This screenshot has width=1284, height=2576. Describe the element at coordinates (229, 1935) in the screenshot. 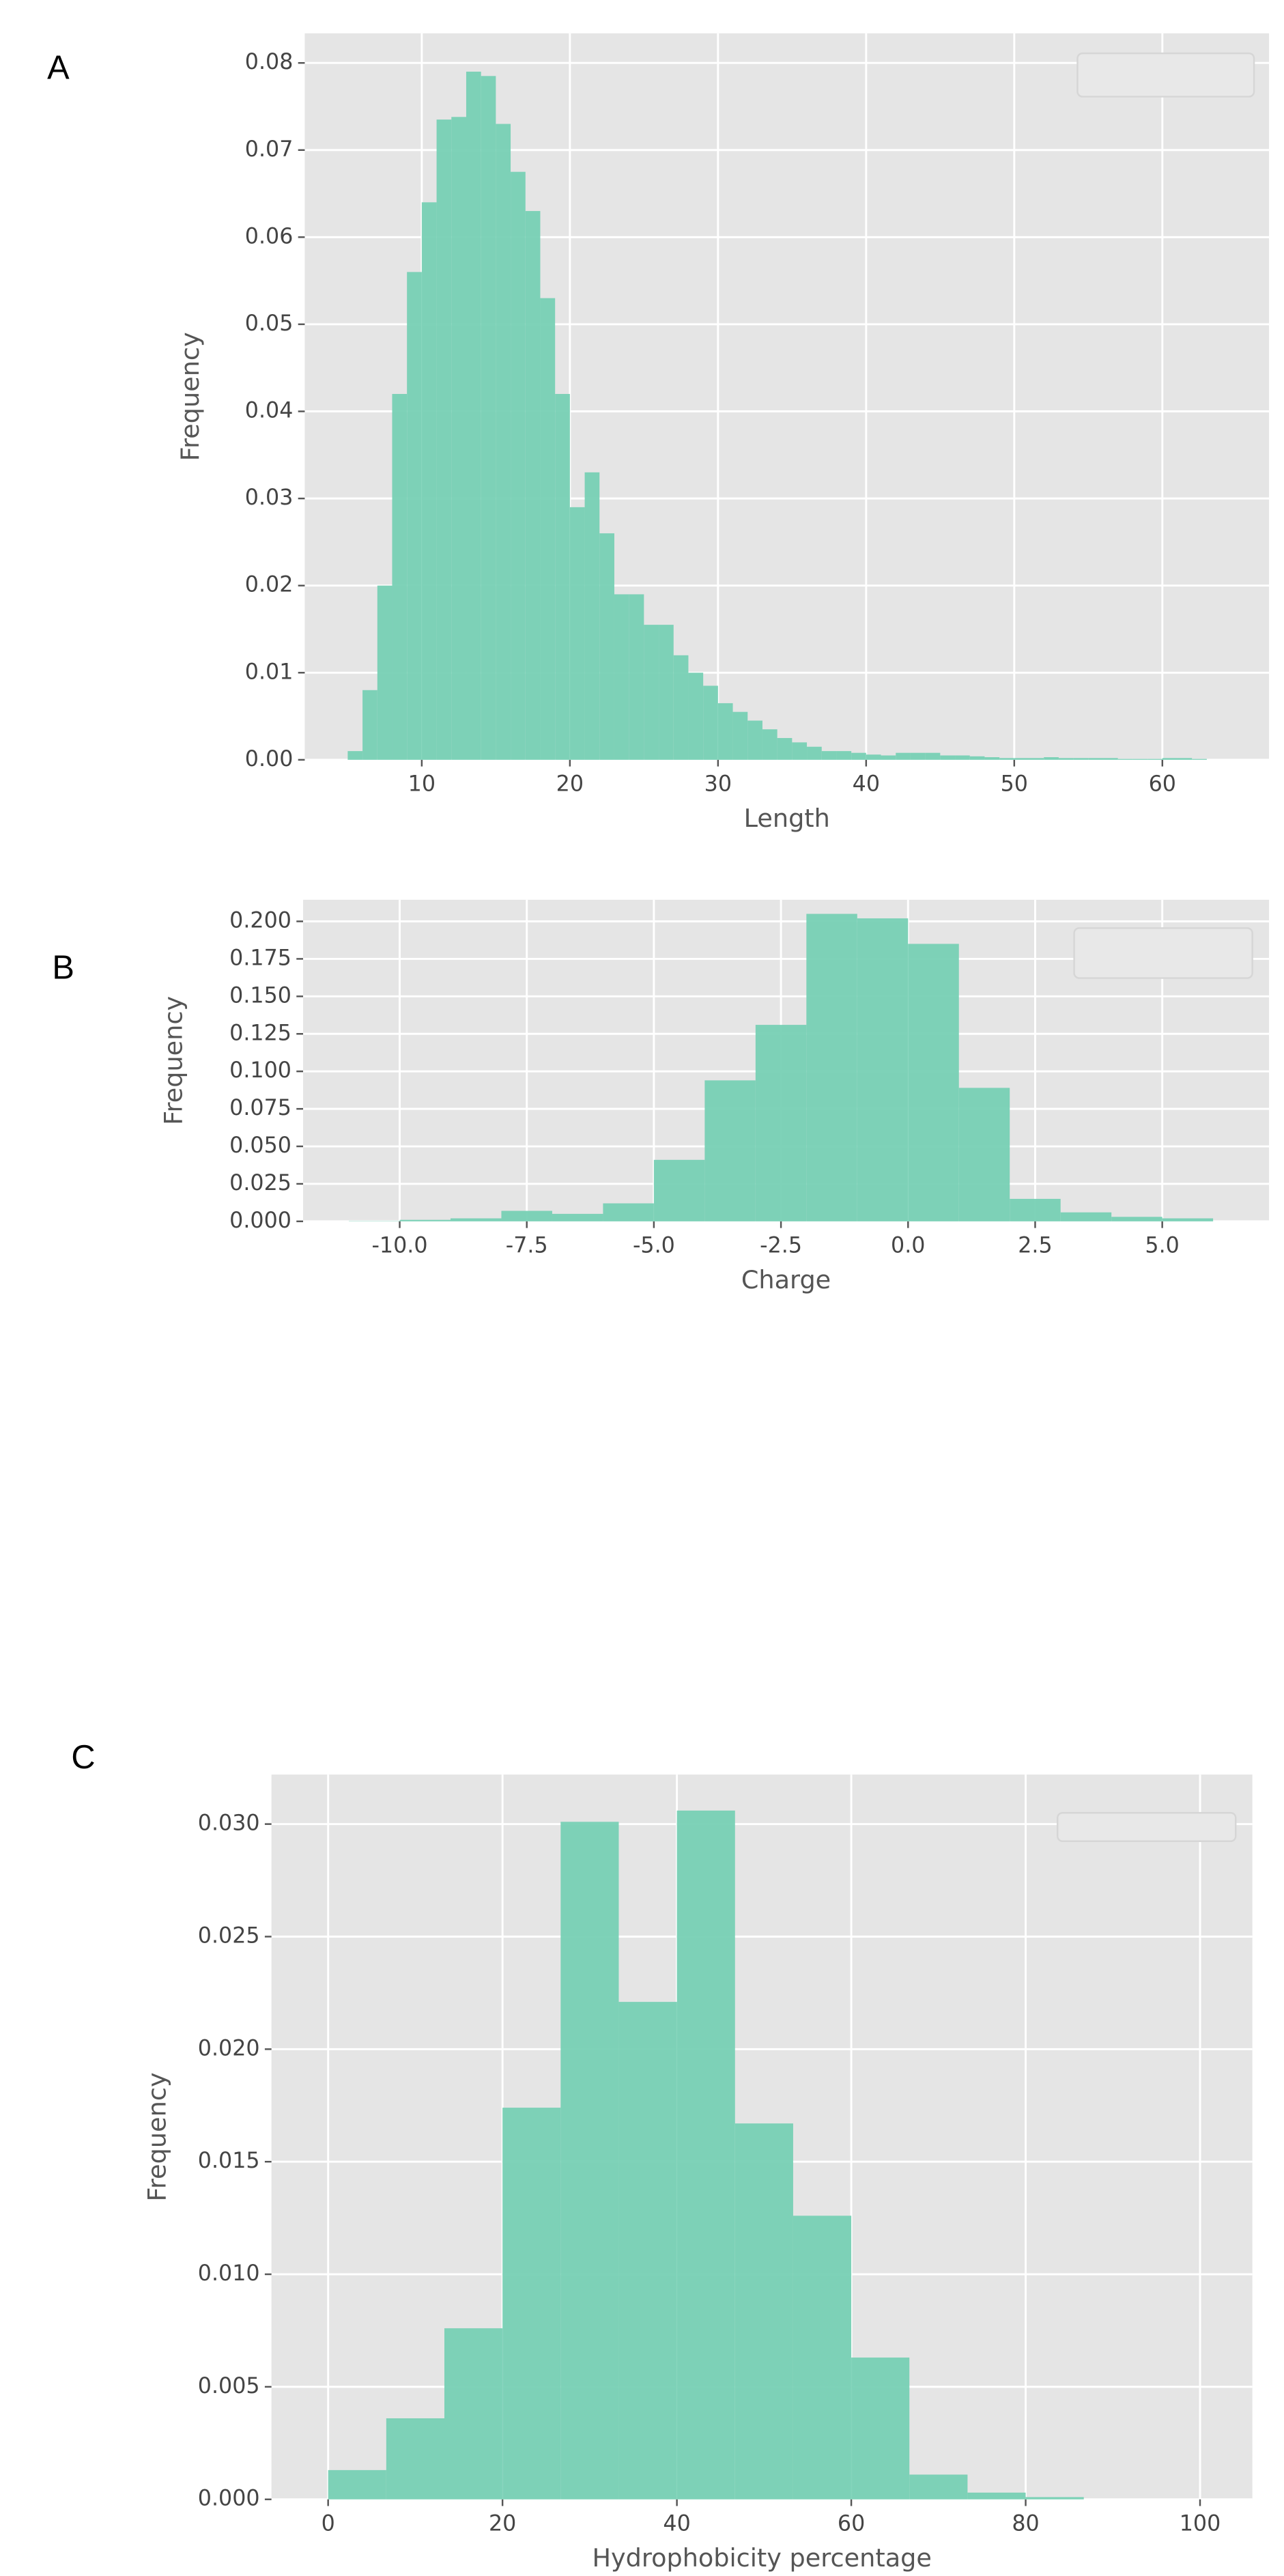

I see `y-tick-label: 0.025` at that location.